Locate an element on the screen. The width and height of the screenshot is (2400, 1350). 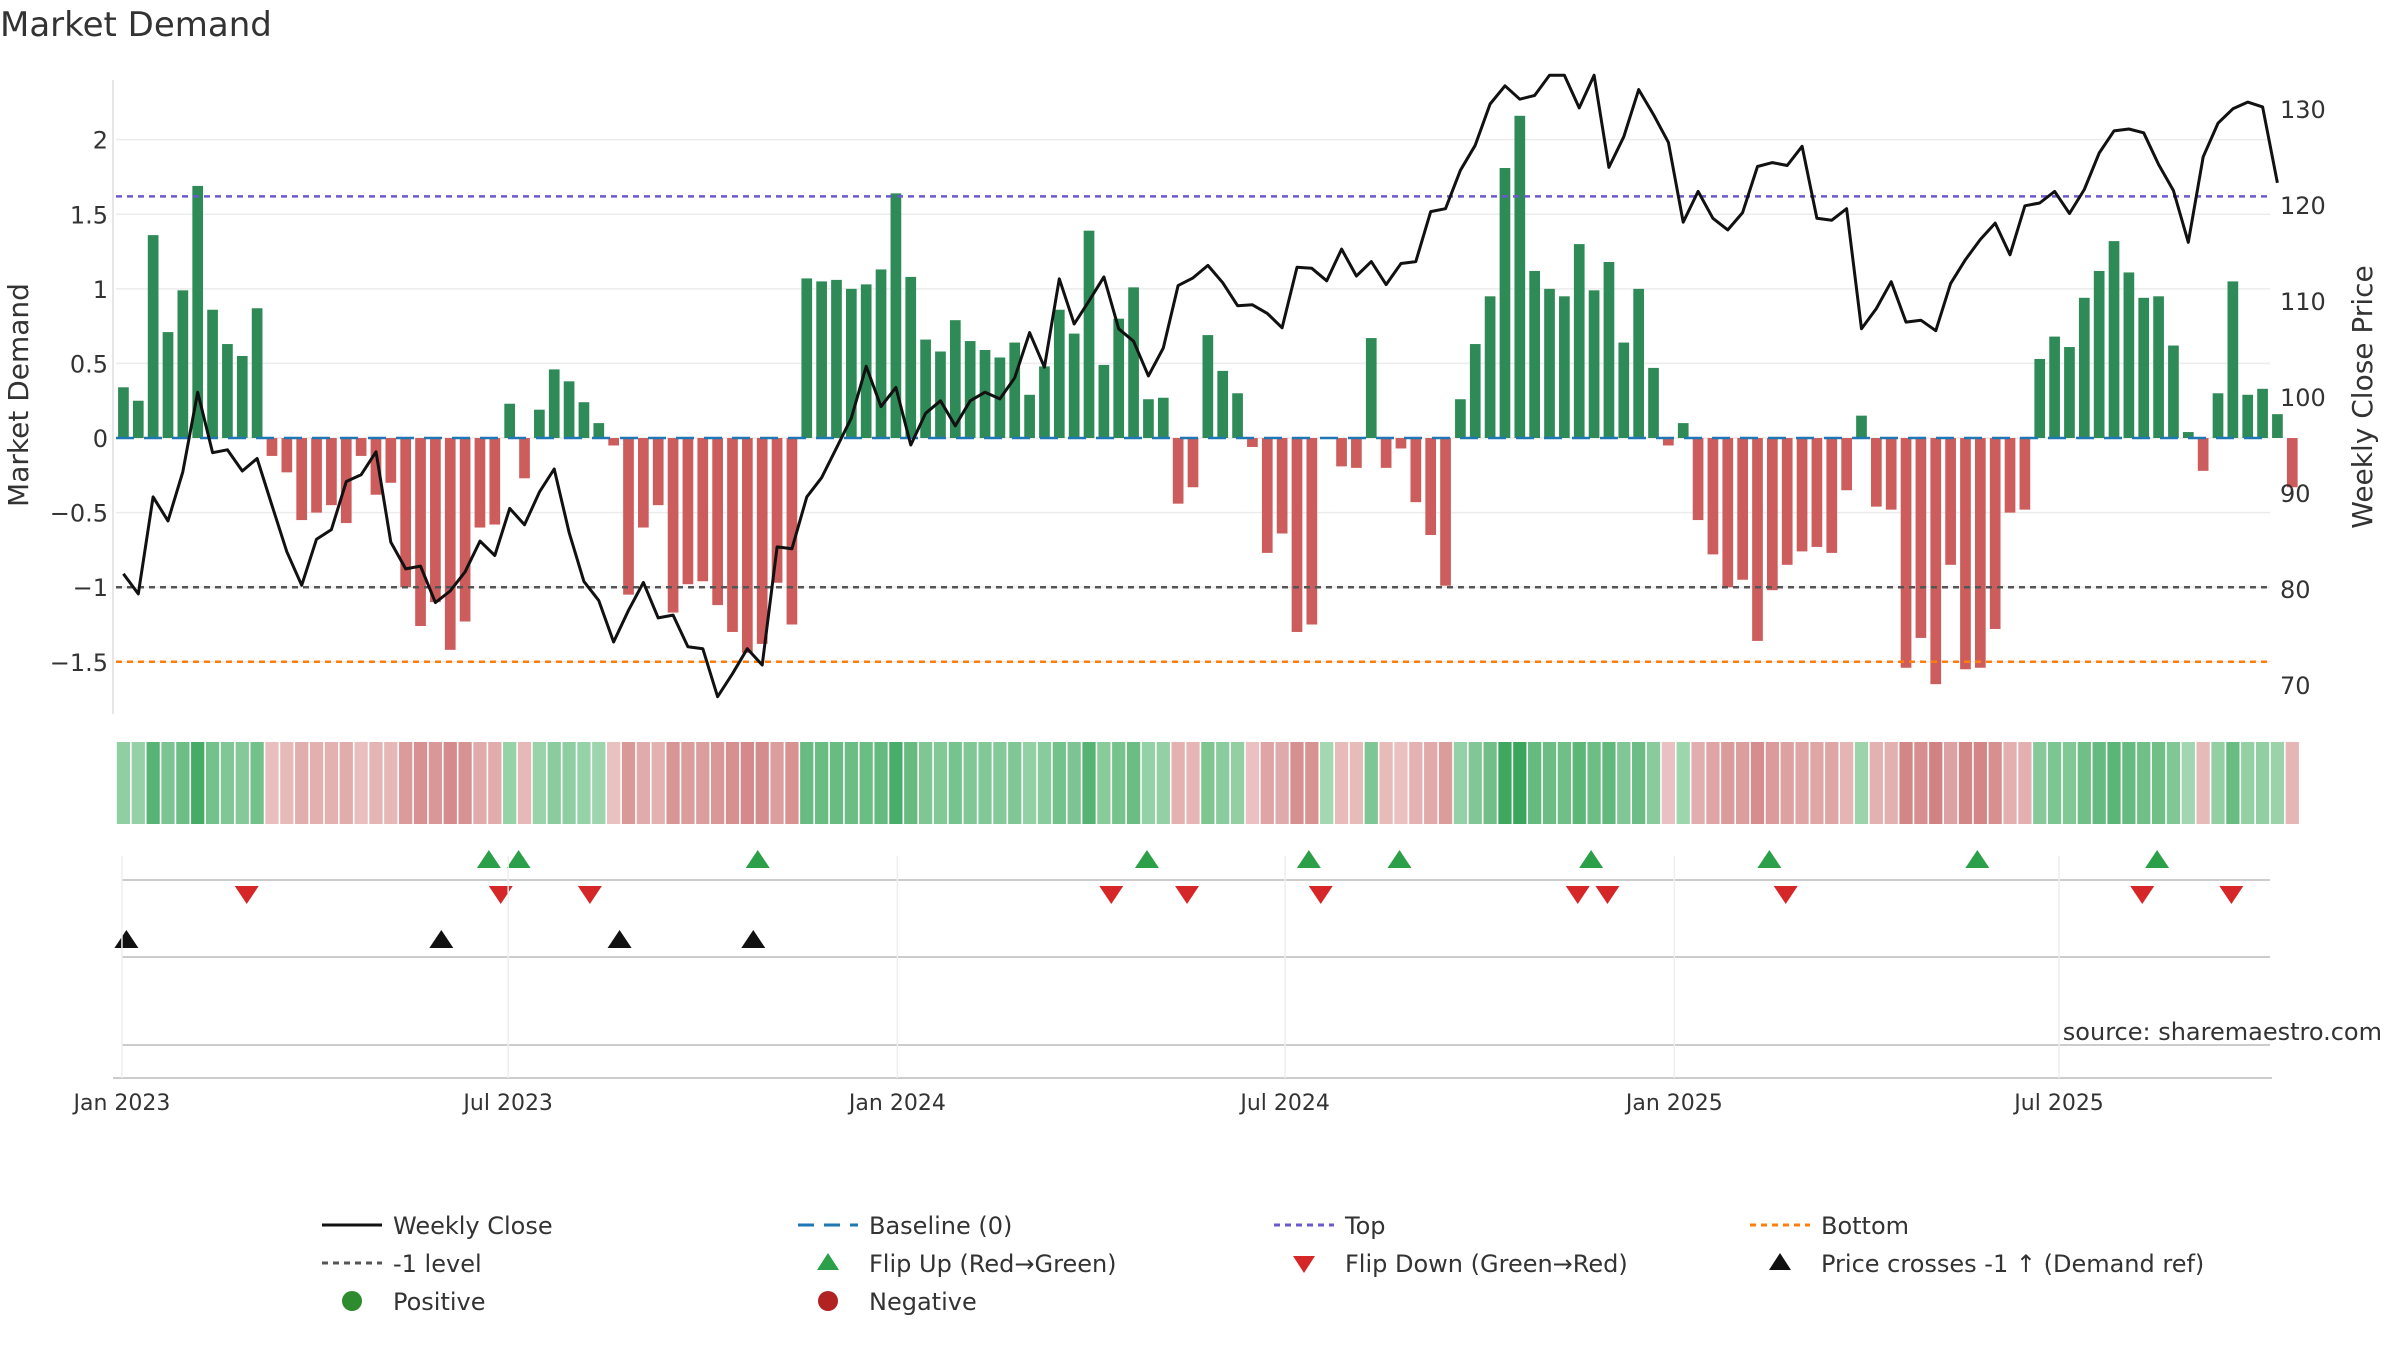
cross-panel is located at coordinates (1192, 944).